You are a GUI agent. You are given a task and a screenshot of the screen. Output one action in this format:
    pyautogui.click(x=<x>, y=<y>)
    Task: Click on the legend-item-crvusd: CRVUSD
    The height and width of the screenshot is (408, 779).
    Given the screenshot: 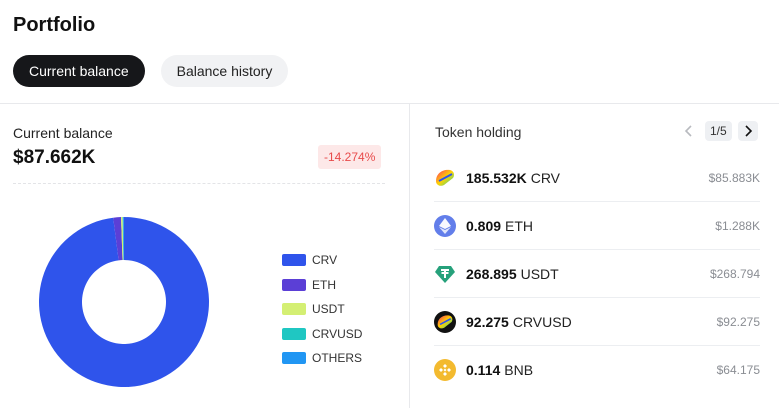 What is the action you would take?
    pyautogui.click(x=322, y=334)
    